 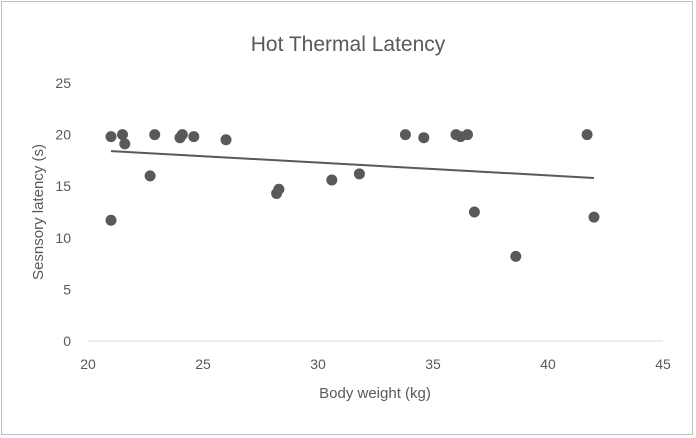 I want to click on y-tick-label: 25, so click(x=63, y=83).